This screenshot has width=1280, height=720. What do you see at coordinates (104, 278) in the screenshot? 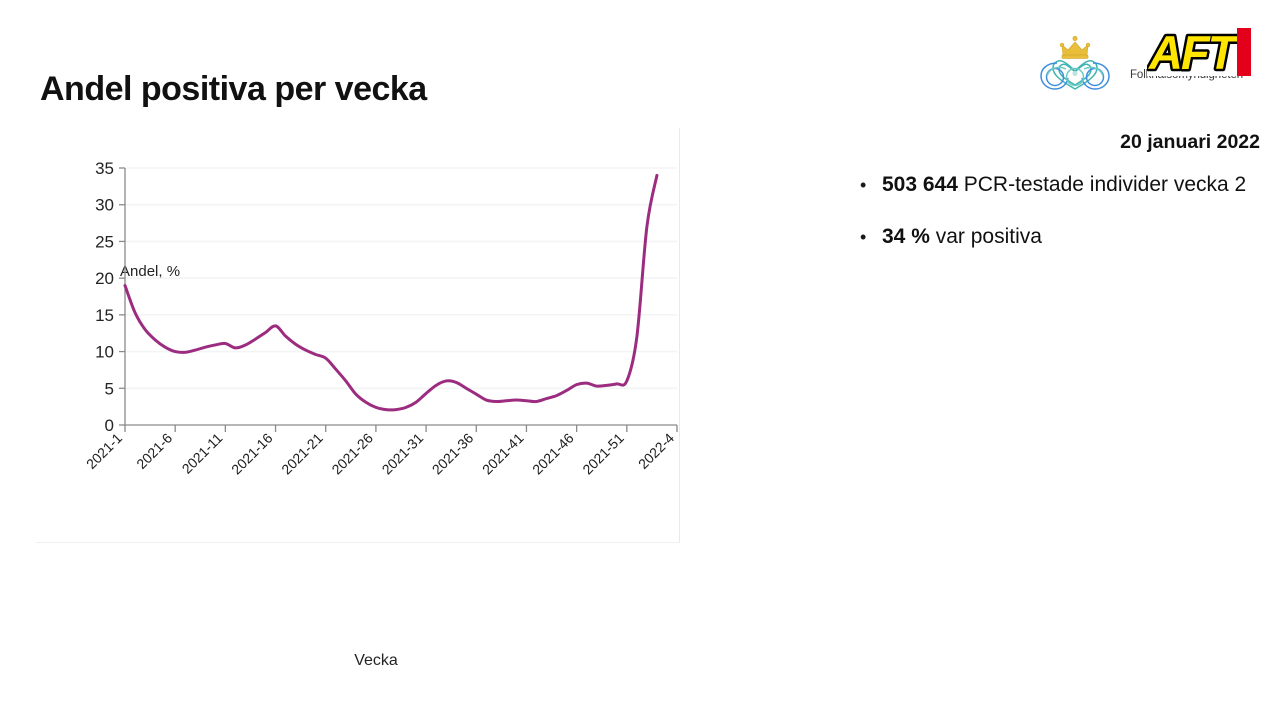
I see `svg-text: 20` at bounding box center [104, 278].